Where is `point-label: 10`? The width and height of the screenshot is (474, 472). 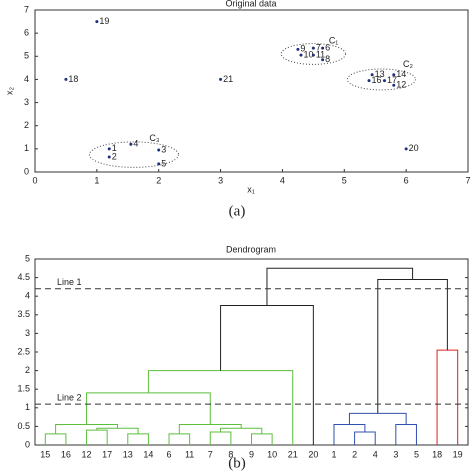
point-label: 10 is located at coordinates (308, 55).